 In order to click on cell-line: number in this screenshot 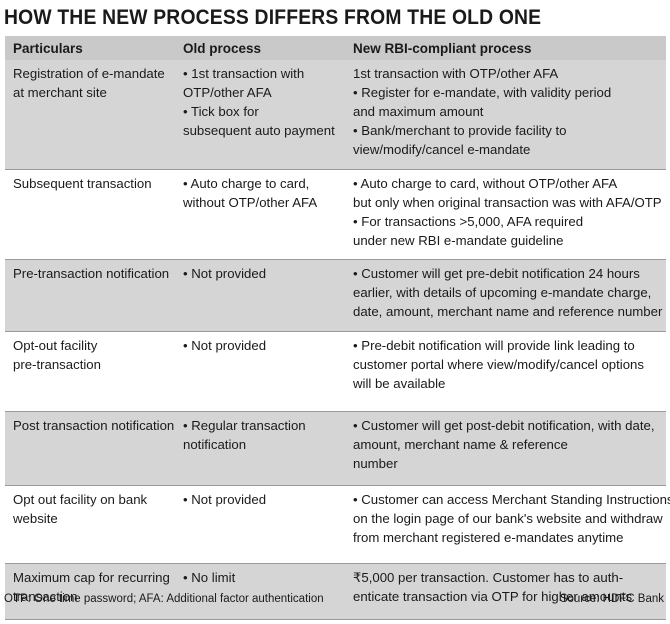, I will do `click(375, 463)`.